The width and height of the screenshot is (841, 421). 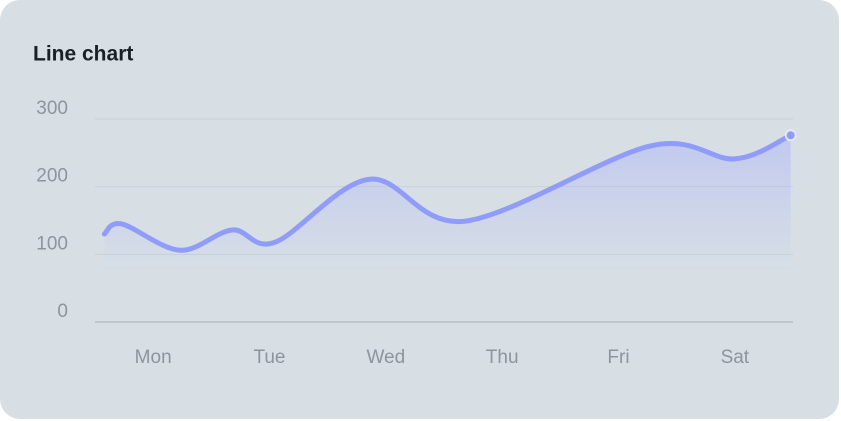 I want to click on end-point, so click(x=790, y=135).